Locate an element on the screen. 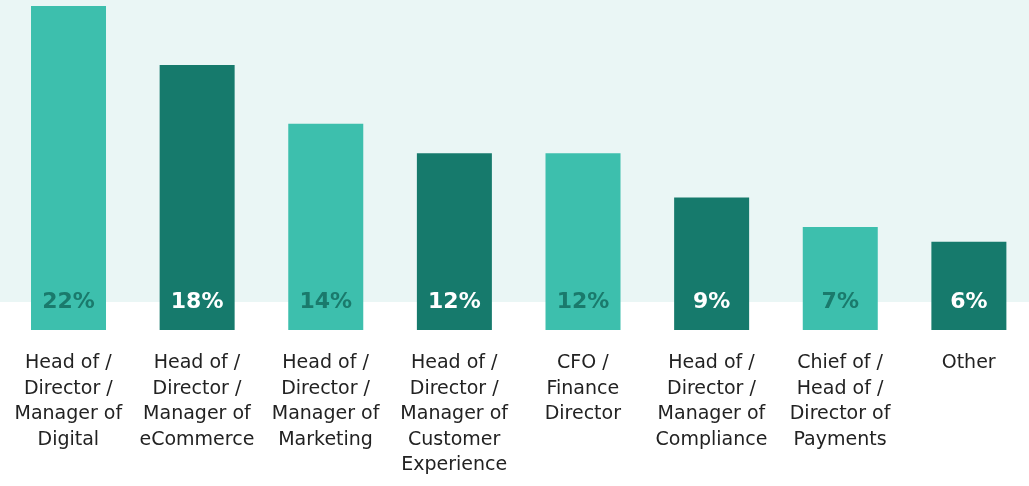 The image size is (1029, 486). x-tick-label: Head of / Director / Manager of Digital is located at coordinates (69, 399).